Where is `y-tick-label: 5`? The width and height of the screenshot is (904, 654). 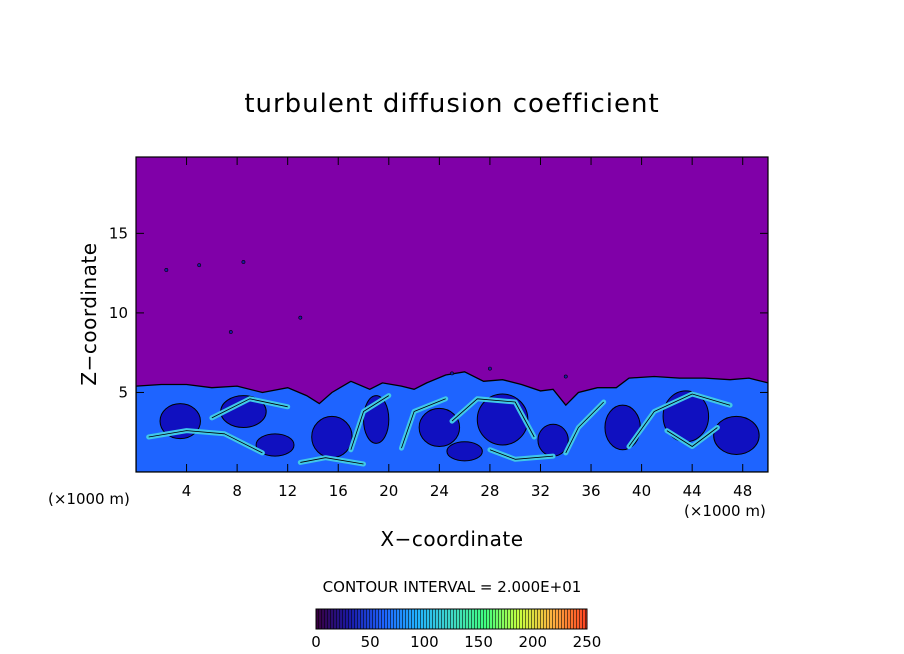
y-tick-label: 5 is located at coordinates (123, 392).